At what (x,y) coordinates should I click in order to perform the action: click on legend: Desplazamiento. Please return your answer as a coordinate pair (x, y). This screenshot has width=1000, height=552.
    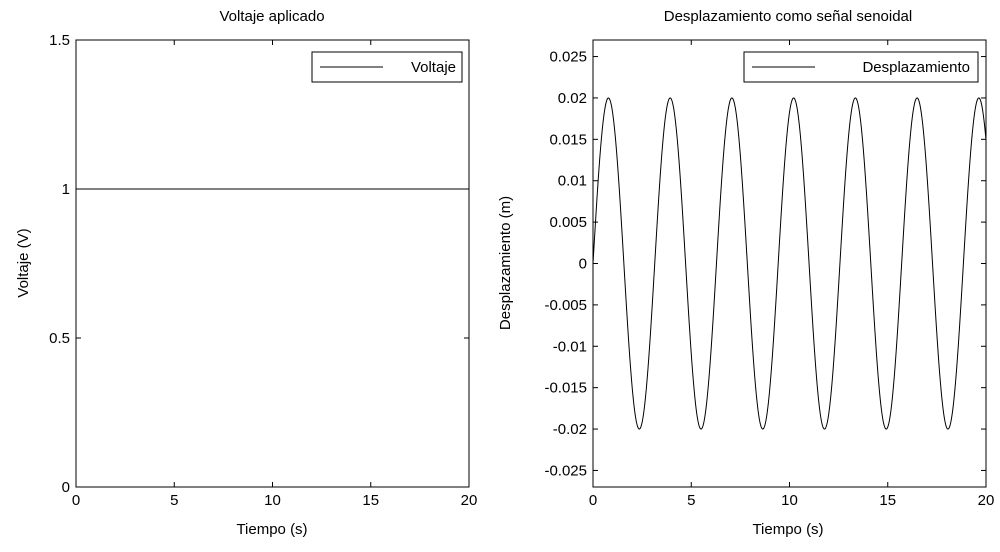
    Looking at the image, I should click on (861, 67).